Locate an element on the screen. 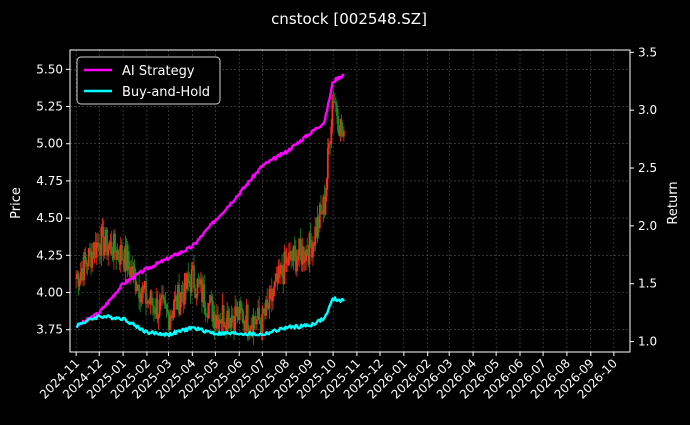 This screenshot has height=425, width=690. y-tick-label-left: 3.75 is located at coordinates (49, 330).